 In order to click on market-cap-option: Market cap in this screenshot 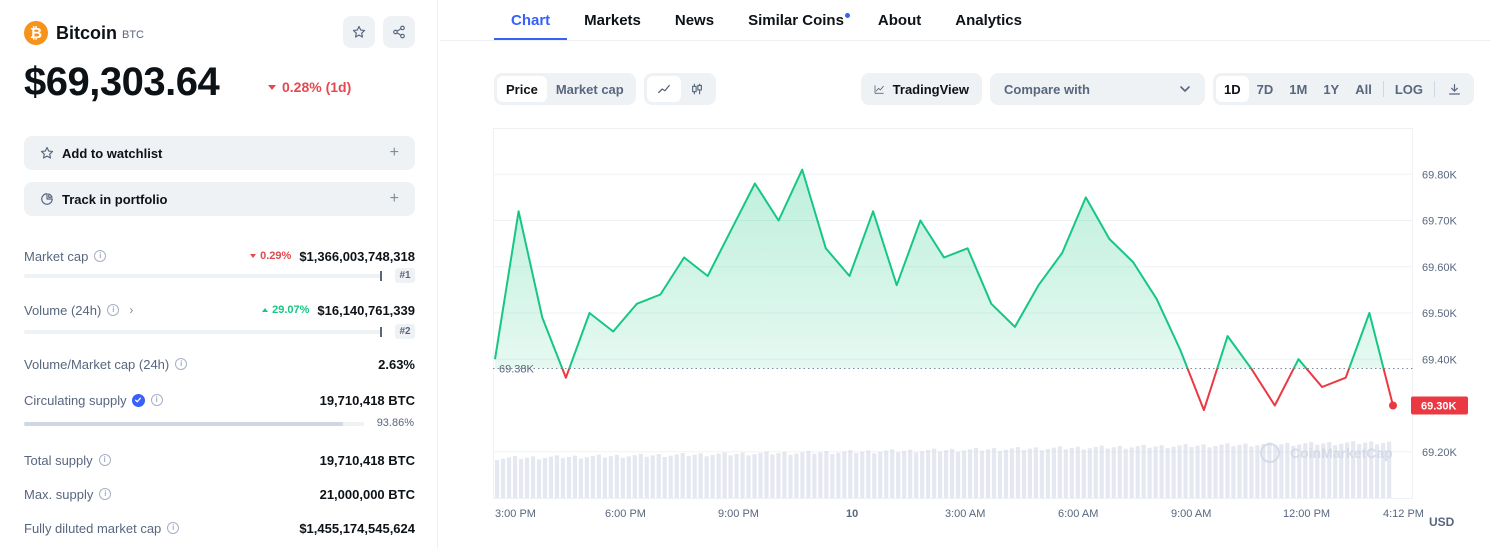, I will do `click(589, 89)`.